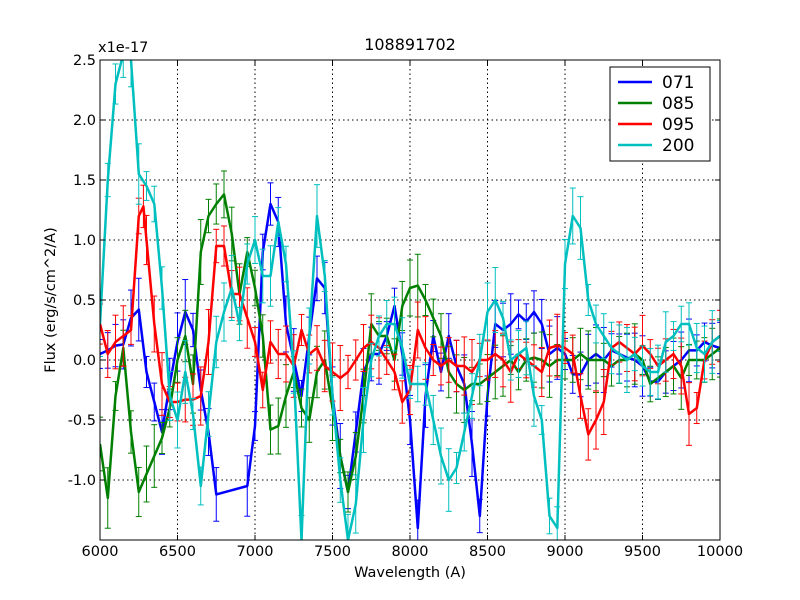  I want to click on y-tick-label: 1.0, so click(84, 241).